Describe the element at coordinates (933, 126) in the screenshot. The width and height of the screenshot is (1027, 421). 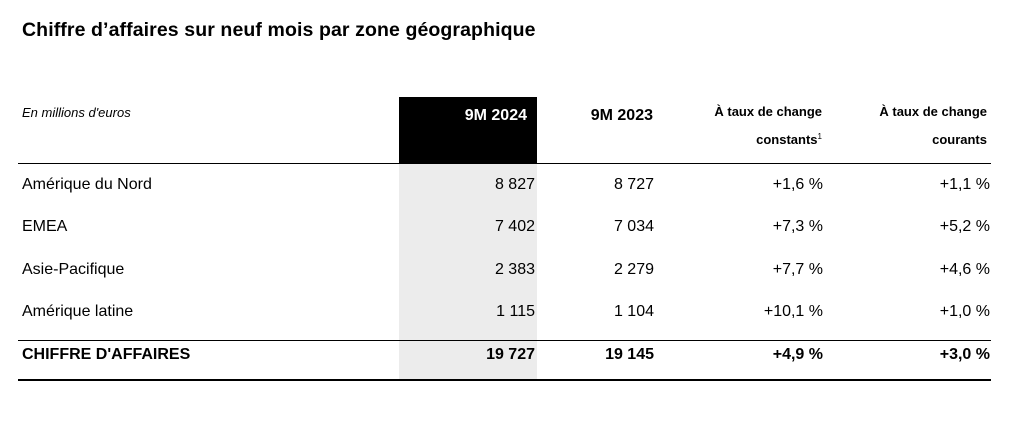
I see `column-header-current-rates: À taux de change courants` at that location.